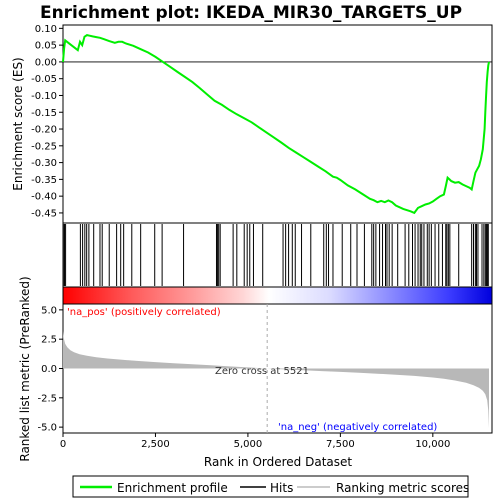  What do you see at coordinates (63, 444) in the screenshot?
I see `x-tick-label: 0` at bounding box center [63, 444].